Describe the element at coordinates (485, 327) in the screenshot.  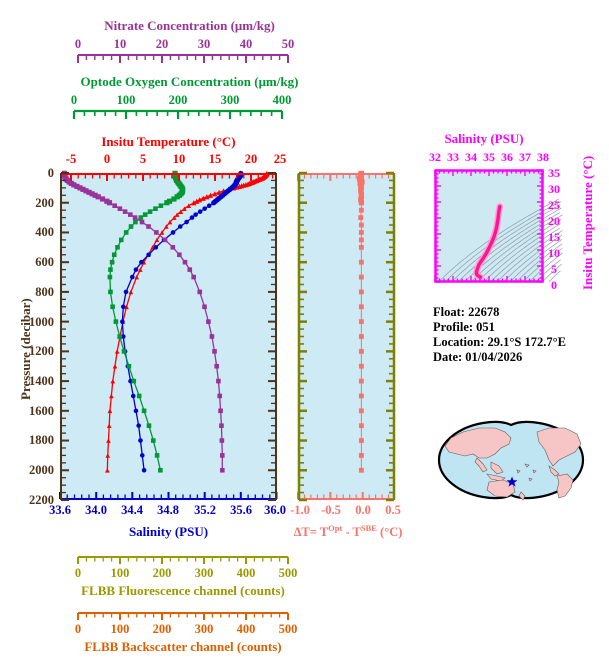
I see `metadata-profile-value: 051` at that location.